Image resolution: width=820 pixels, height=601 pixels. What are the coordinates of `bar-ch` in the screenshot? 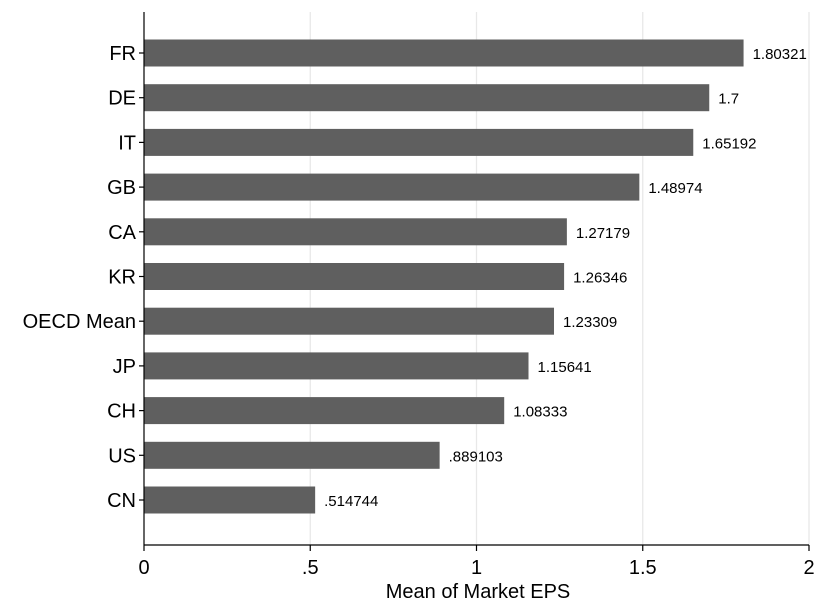 It's located at (324, 411).